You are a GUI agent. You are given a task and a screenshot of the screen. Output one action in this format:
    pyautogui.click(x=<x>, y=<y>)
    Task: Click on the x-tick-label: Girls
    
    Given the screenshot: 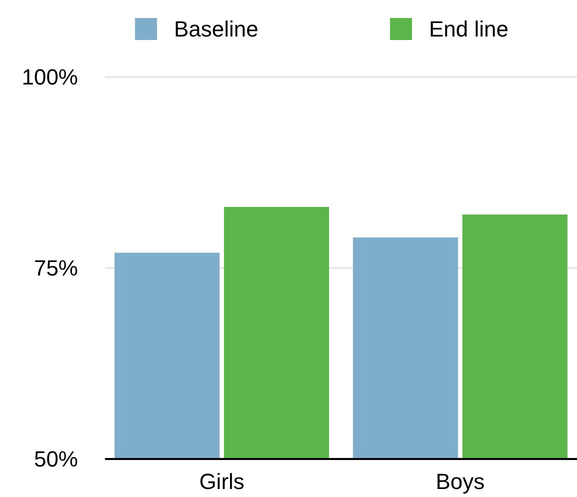 What is the action you would take?
    pyautogui.click(x=221, y=481)
    